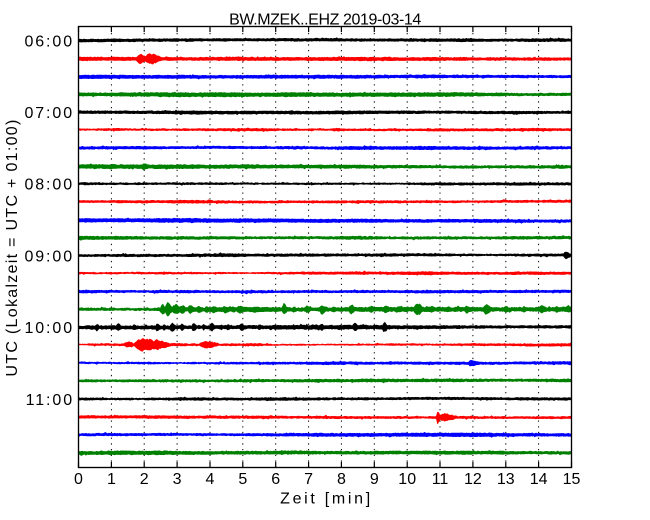  What do you see at coordinates (506, 479) in the screenshot?
I see `svg-text: 13` at bounding box center [506, 479].